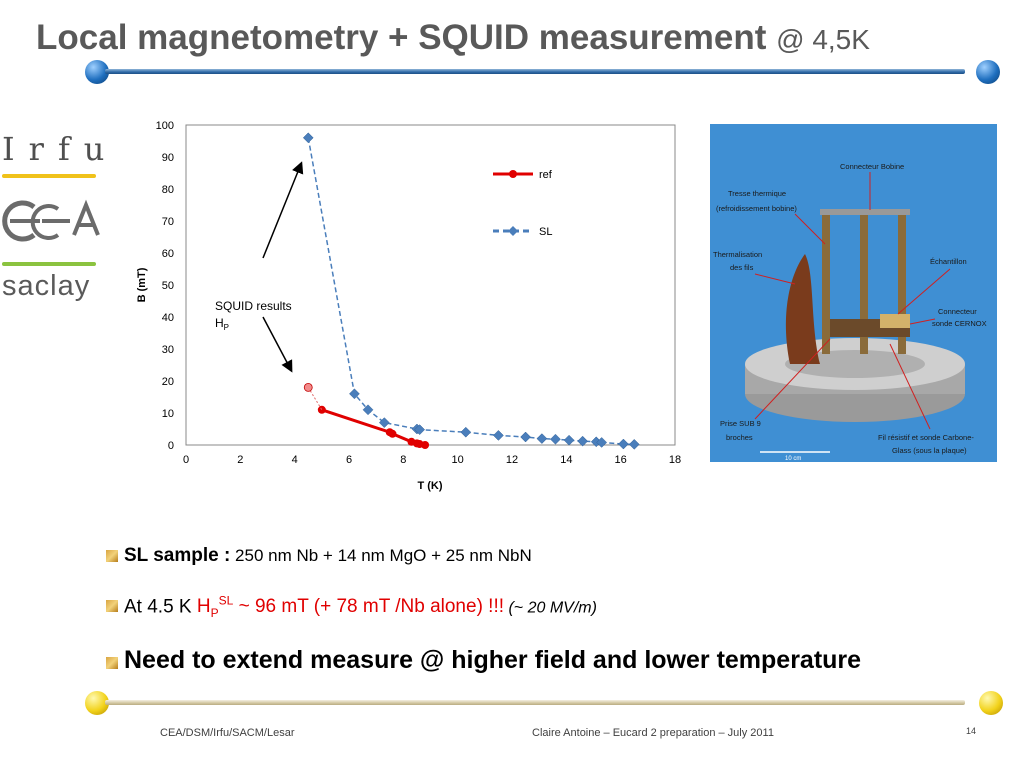  I want to click on label-glass: Glass (sous la plaque), so click(929, 450).